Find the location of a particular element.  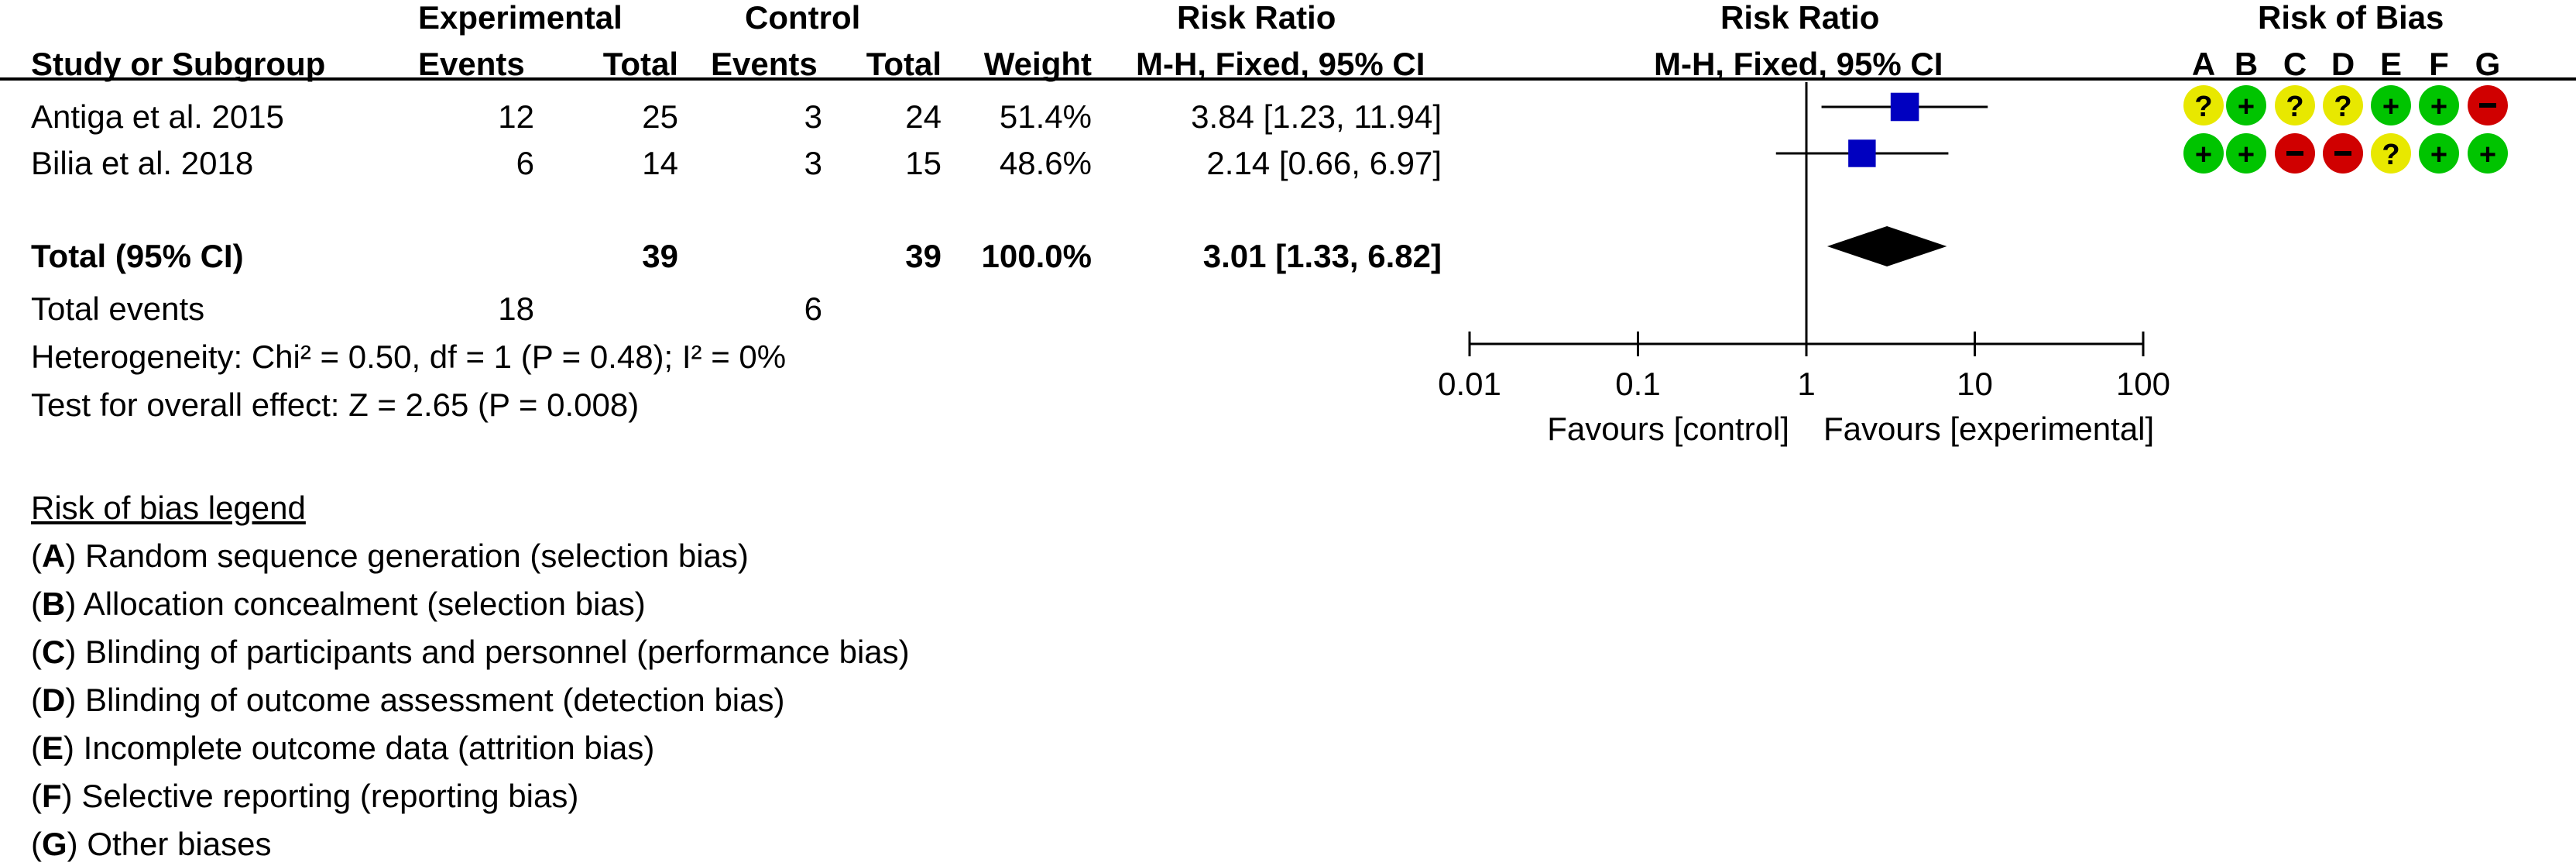

ctl-total-header: Total is located at coordinates (904, 64).